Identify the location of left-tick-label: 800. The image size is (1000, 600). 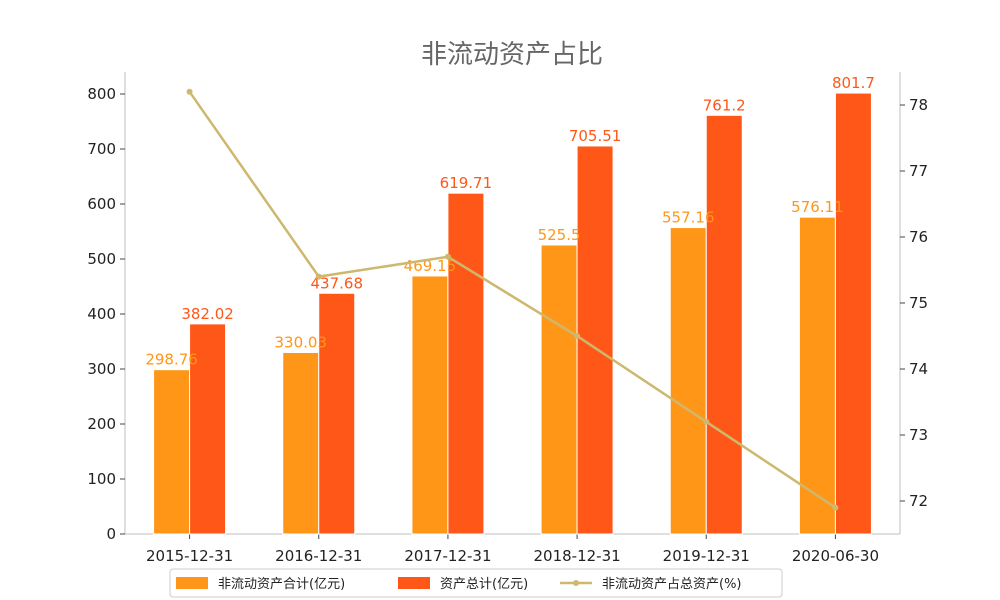
(101, 94).